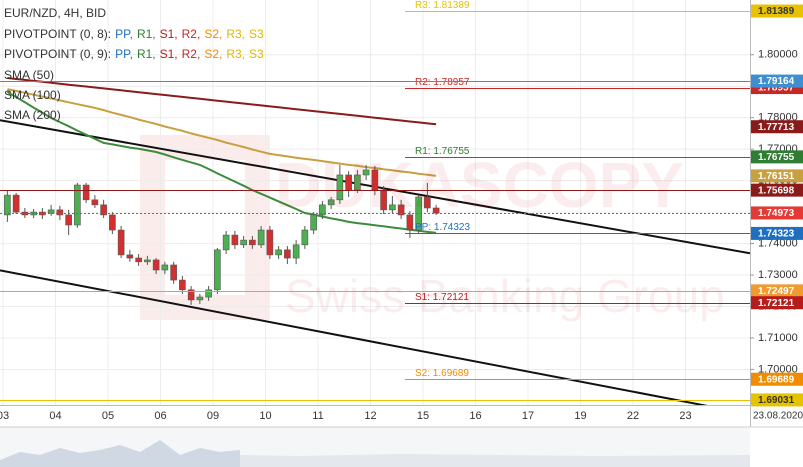  Describe the element at coordinates (134, 34) in the screenshot. I see `pivot-legend: PIVOTPOINT (0, 8): PP, R1, S1, R2, S2, R3, S3` at that location.